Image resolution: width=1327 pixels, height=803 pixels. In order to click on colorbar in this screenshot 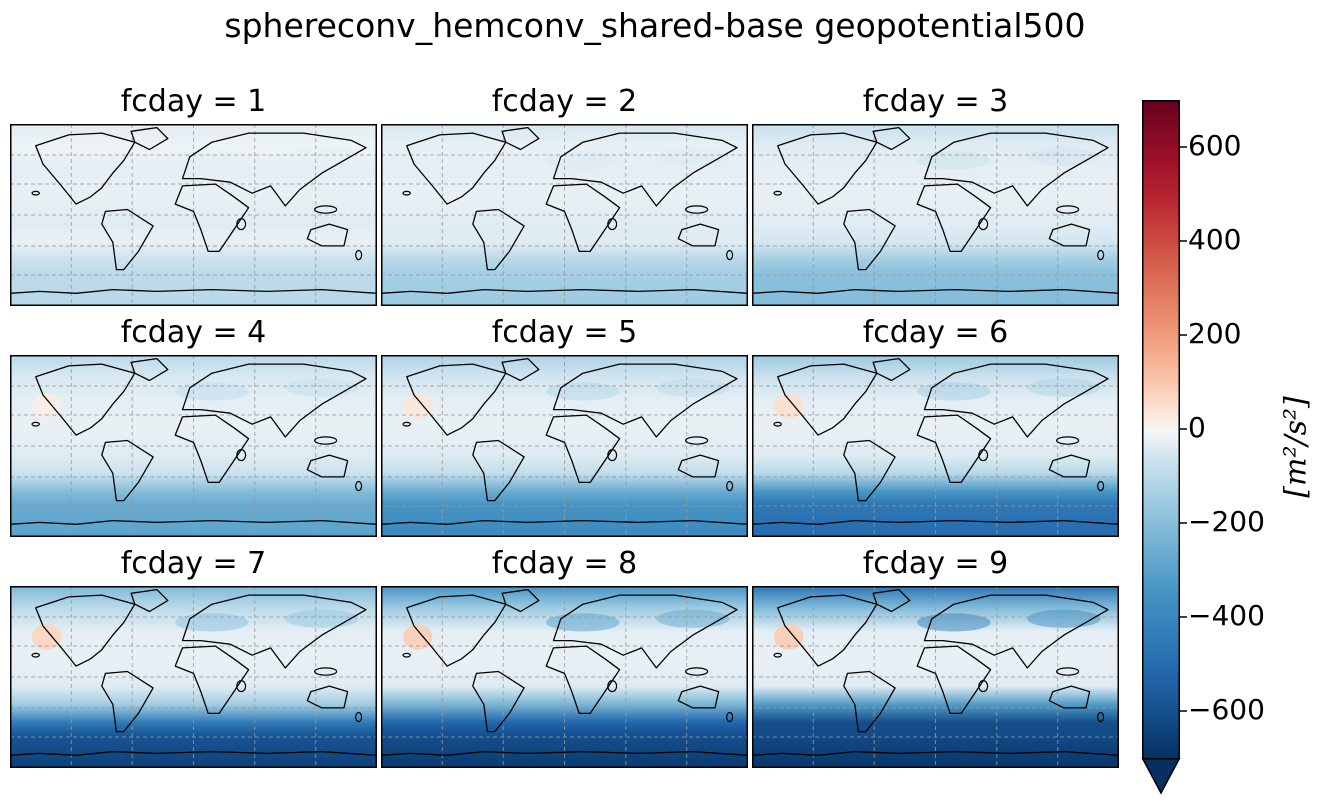, I will do `click(1164, 447)`.